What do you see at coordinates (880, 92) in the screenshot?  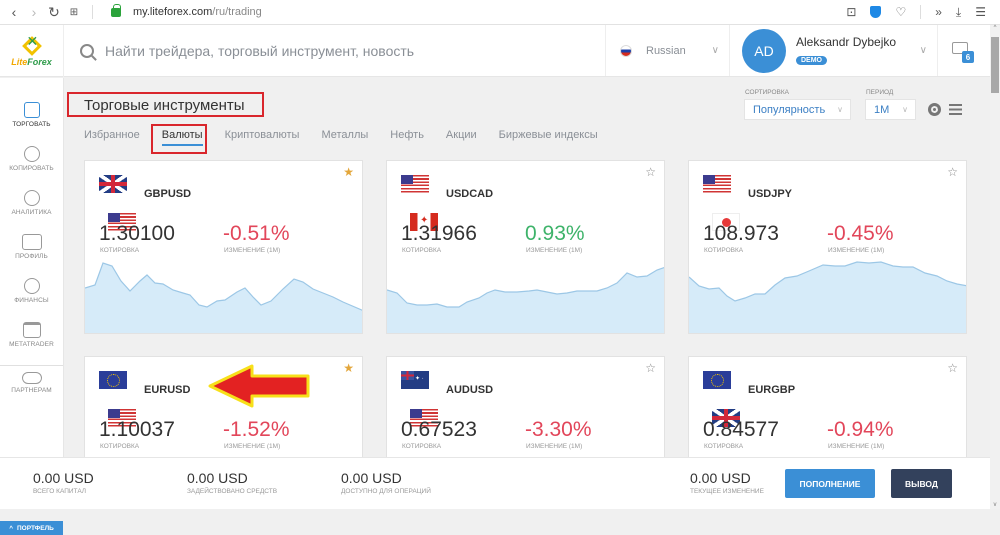 I see `period-label: ПЕРИОД` at bounding box center [880, 92].